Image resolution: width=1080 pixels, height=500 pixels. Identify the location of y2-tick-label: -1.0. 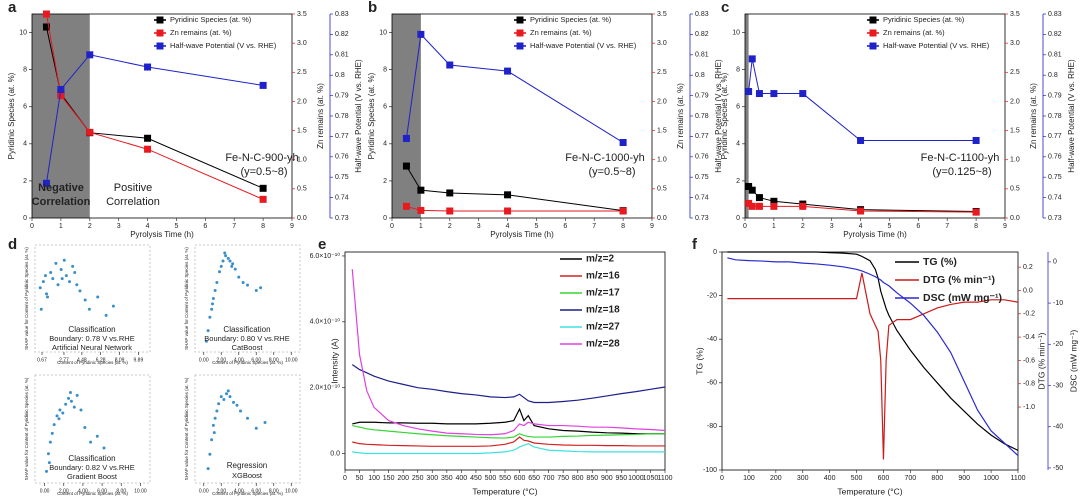
(1029, 407).